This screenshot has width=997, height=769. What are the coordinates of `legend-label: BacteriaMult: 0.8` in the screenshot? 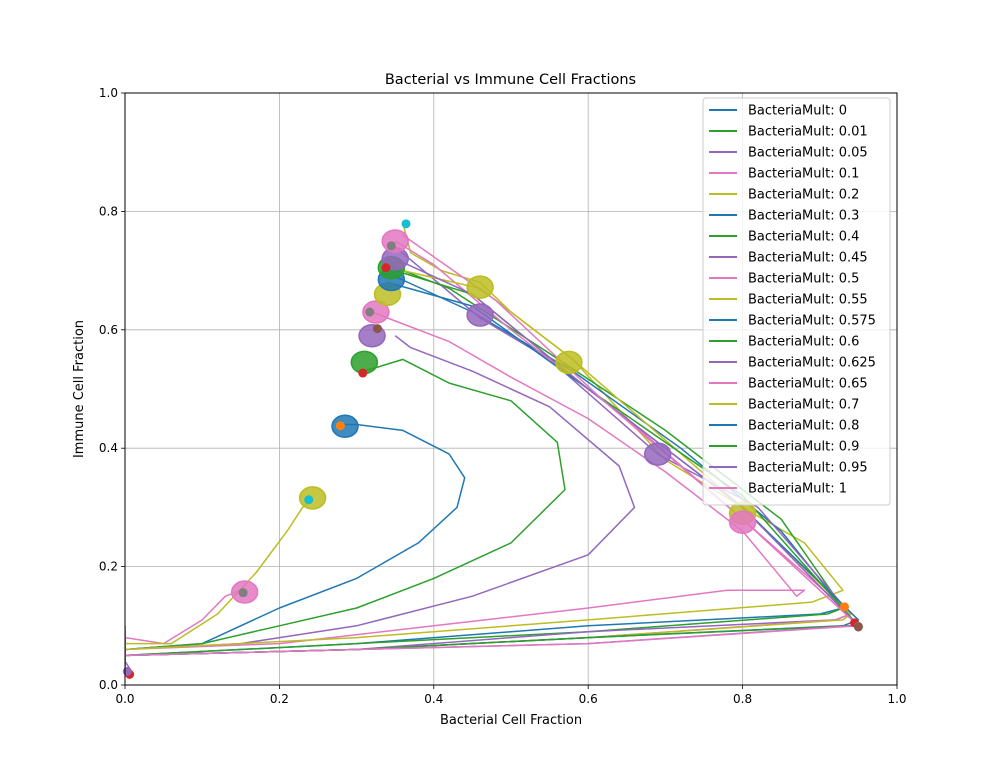 It's located at (803, 426).